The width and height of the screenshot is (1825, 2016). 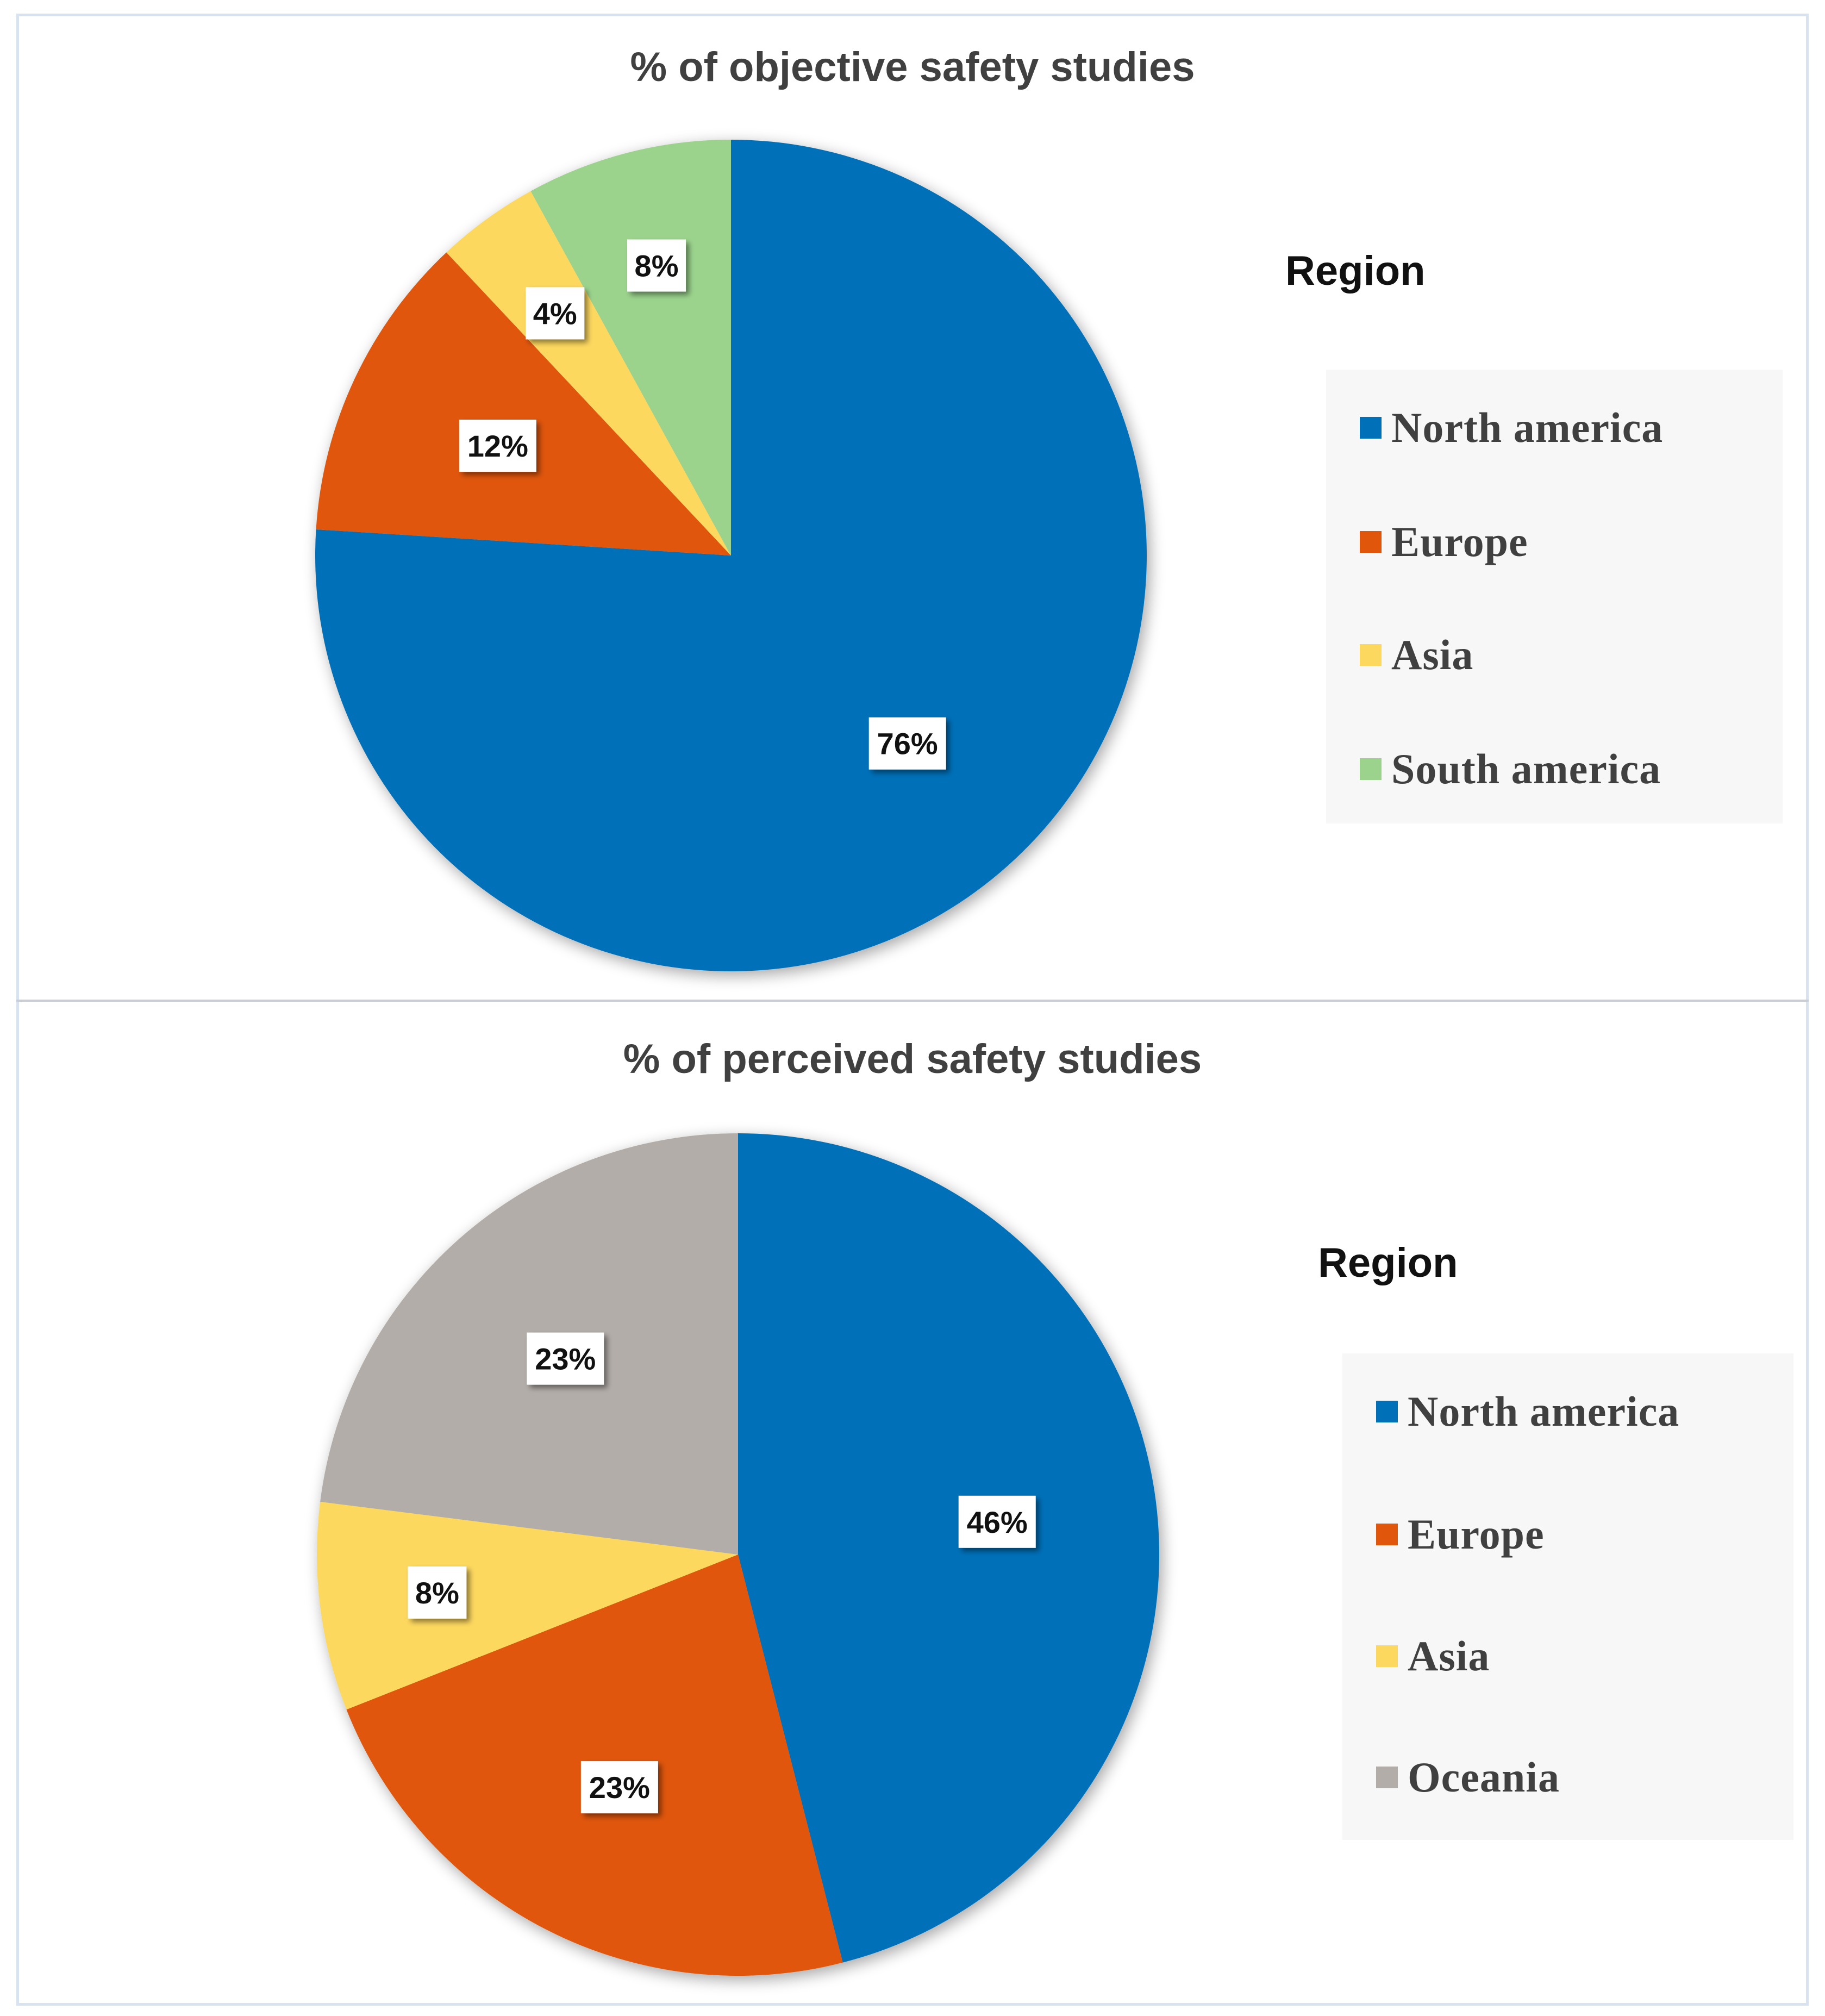 I want to click on data-label-text: 76%, so click(x=907, y=744).